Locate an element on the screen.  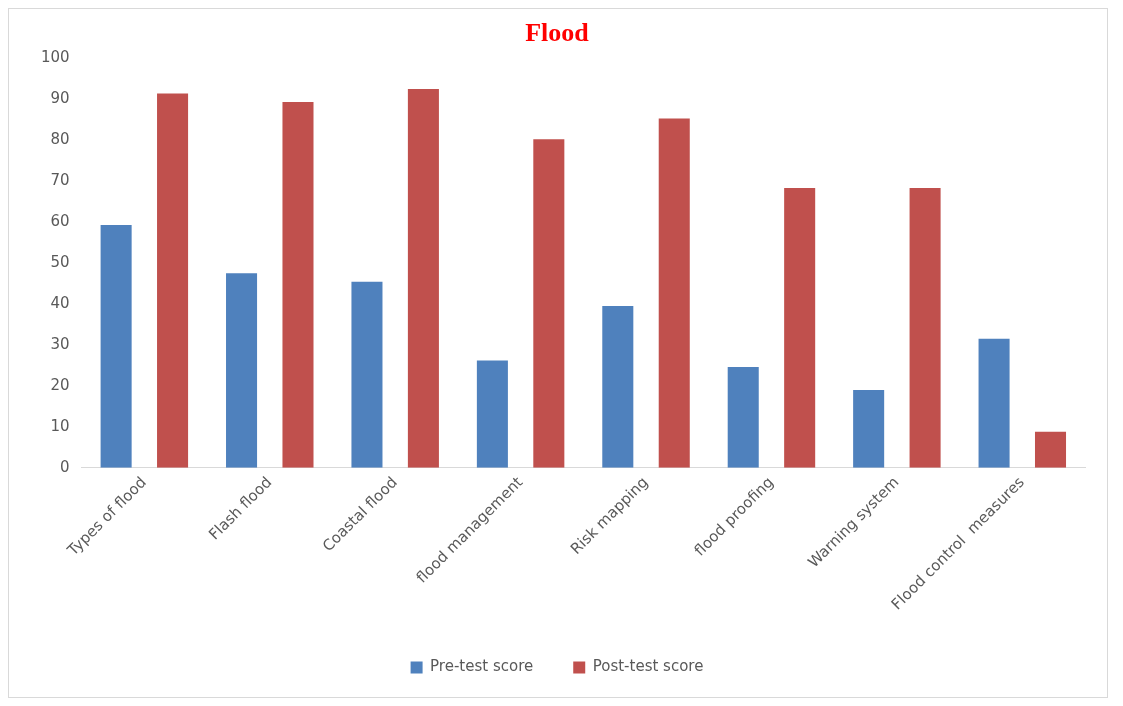
y-tick-label: 20 is located at coordinates (60, 384).